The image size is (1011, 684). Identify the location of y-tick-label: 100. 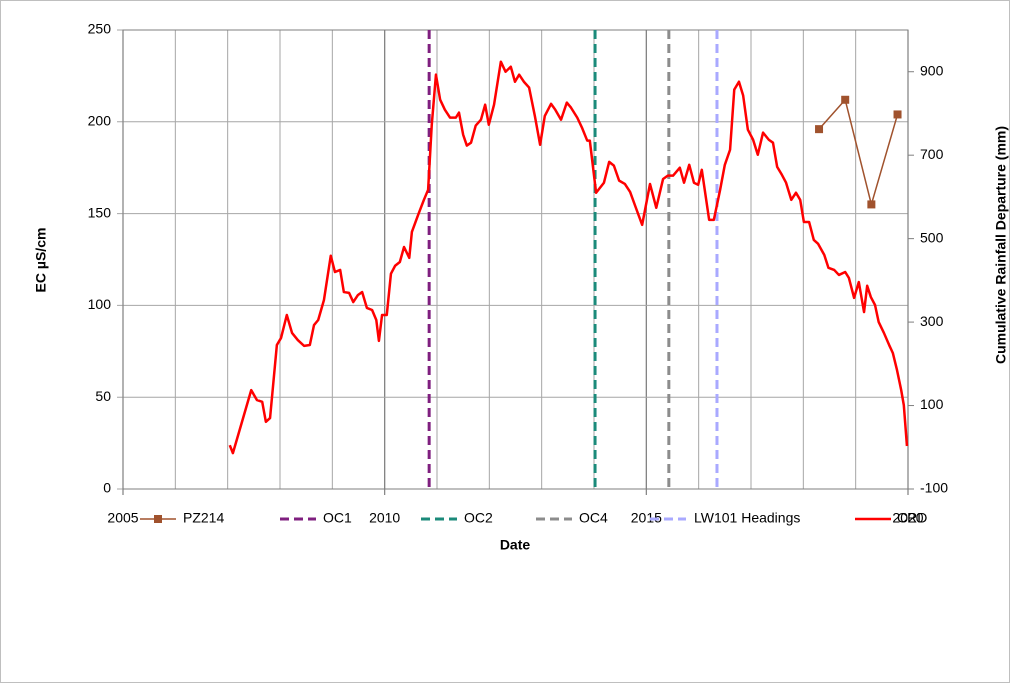
(100, 304).